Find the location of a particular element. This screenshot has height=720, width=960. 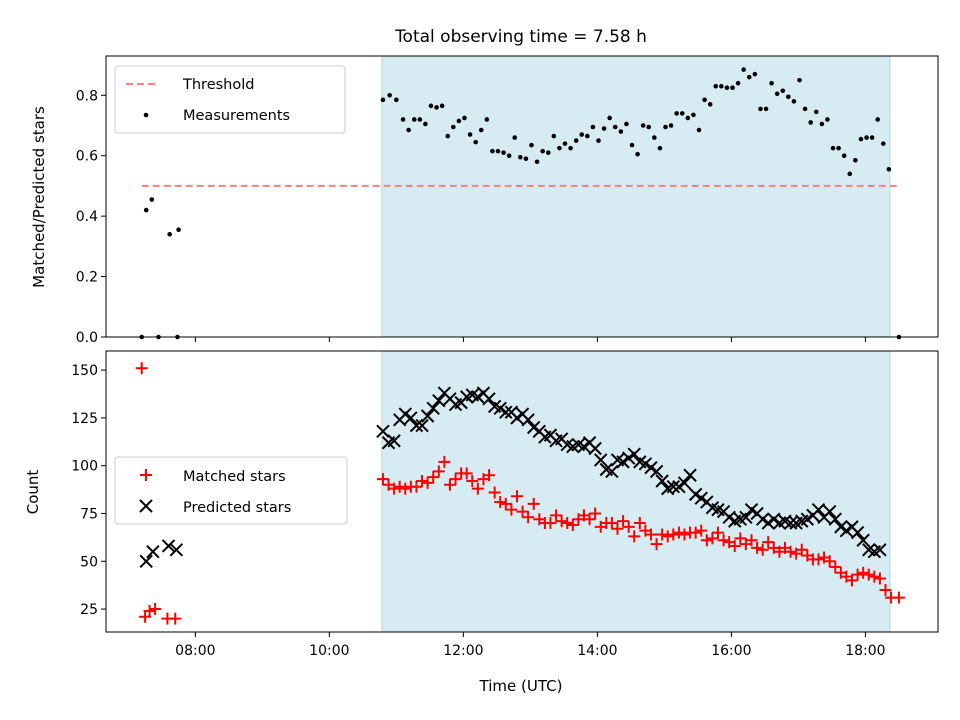

matched-stars-legend-swatch is located at coordinates (146, 475).